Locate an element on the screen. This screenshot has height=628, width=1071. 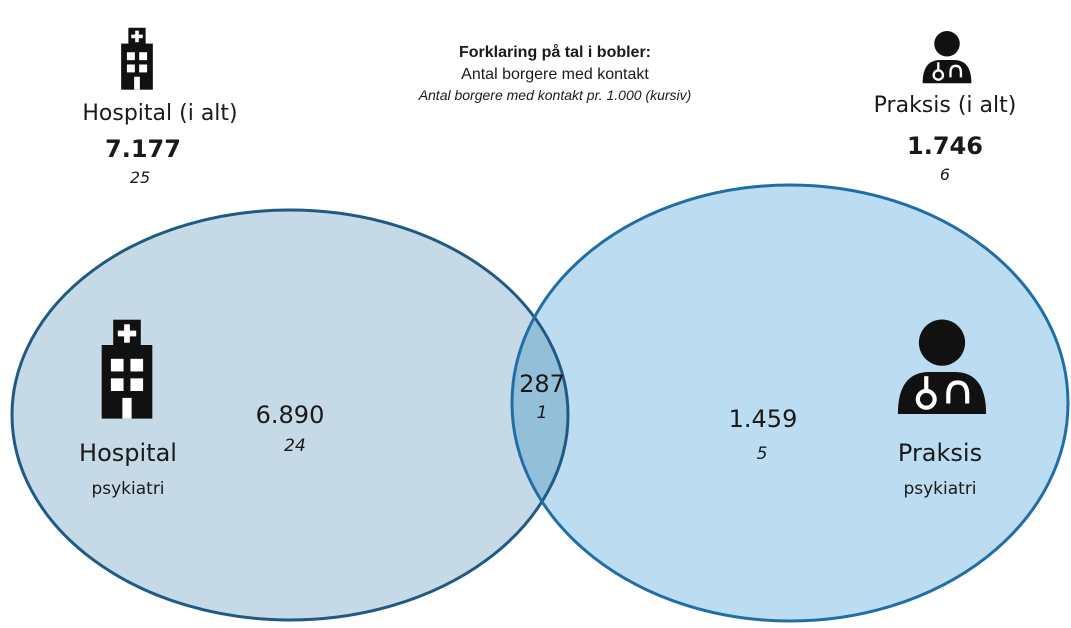
hospital-region-sublabel: psykiatri is located at coordinates (127, 489).